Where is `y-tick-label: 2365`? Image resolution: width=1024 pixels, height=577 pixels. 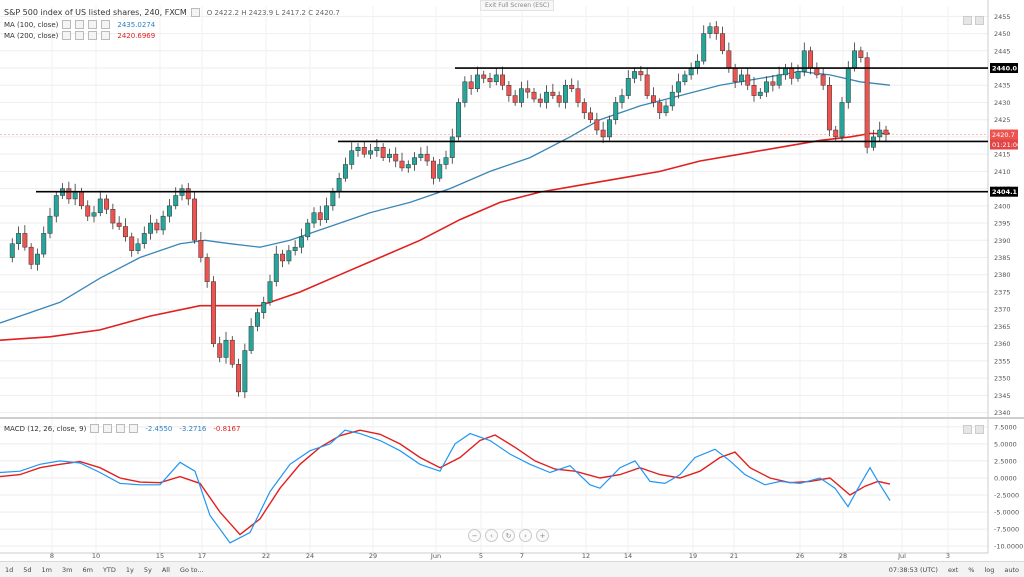
y-tick-label: 2365 is located at coordinates (1002, 327).